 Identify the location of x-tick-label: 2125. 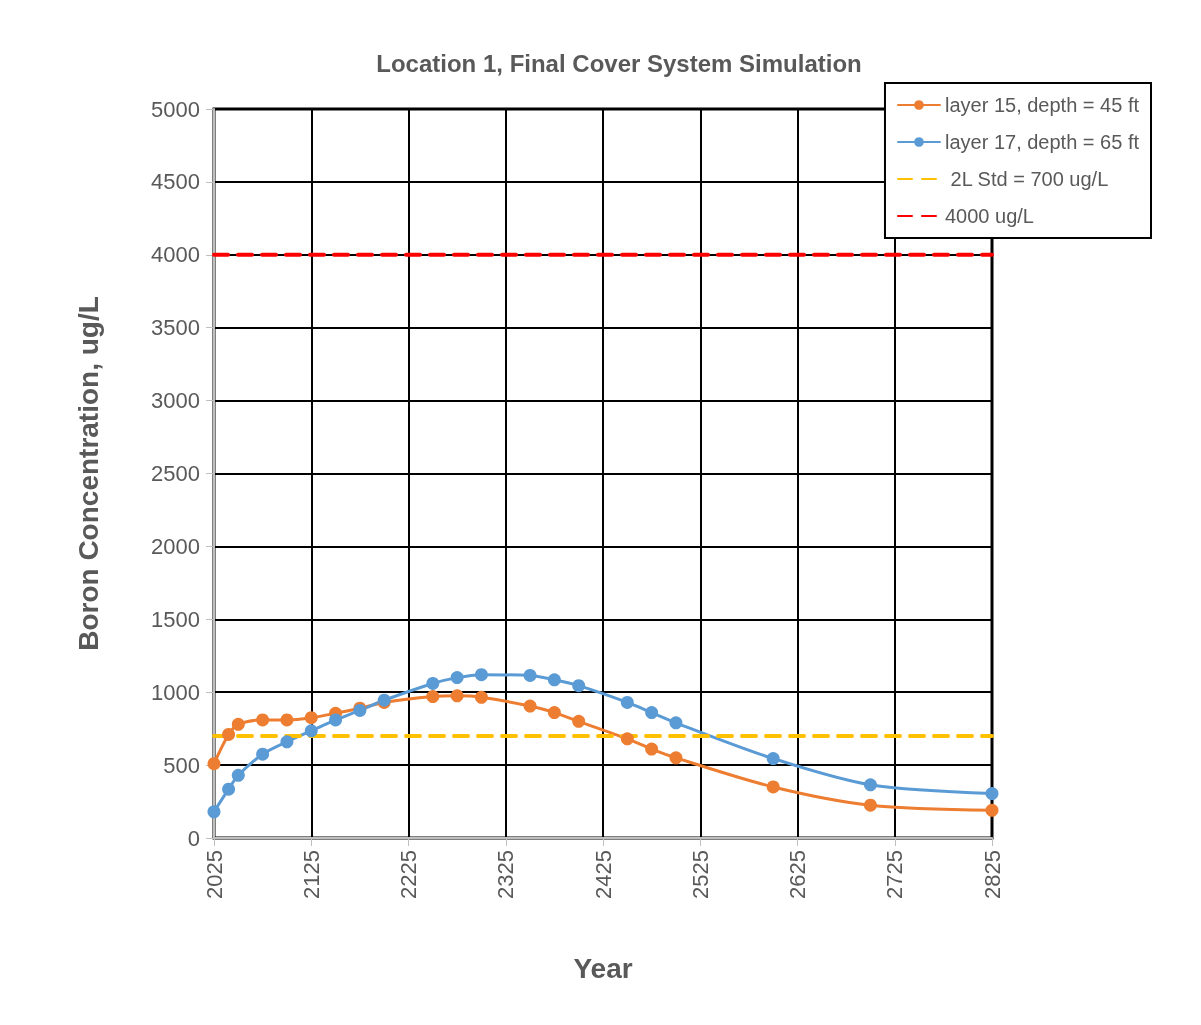
(311, 874).